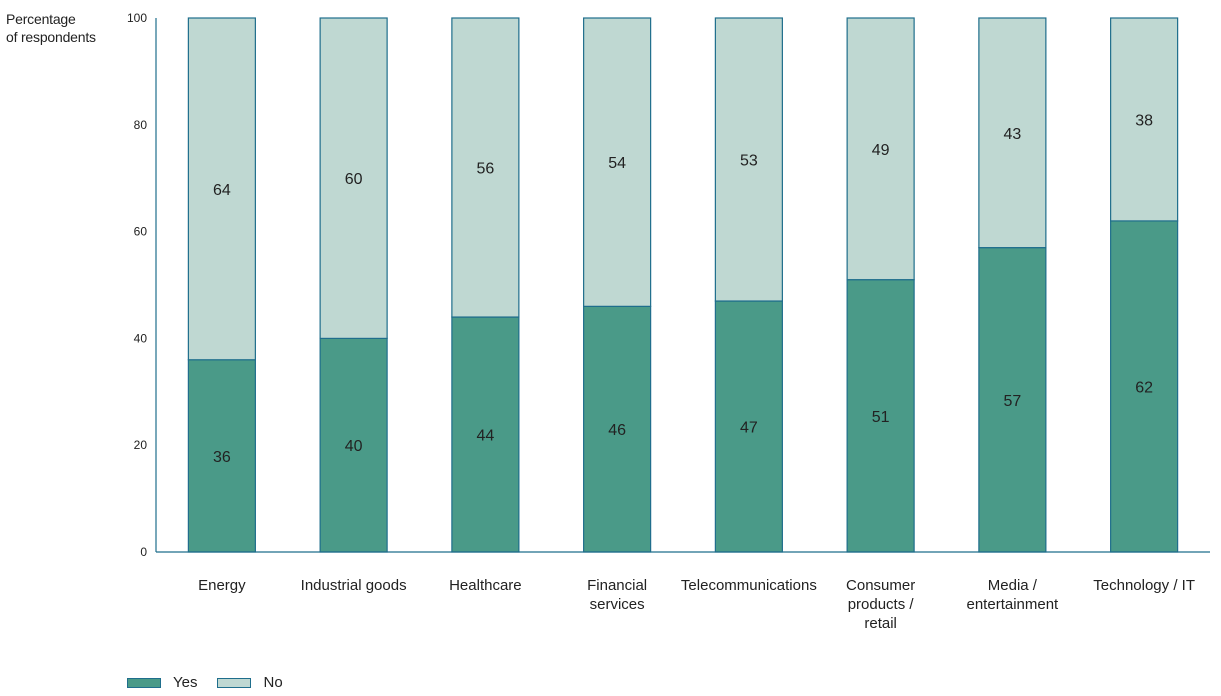 Image resolution: width=1221 pixels, height=696 pixels. Describe the element at coordinates (143, 552) in the screenshot. I see `y-tick-label-0: 0` at that location.